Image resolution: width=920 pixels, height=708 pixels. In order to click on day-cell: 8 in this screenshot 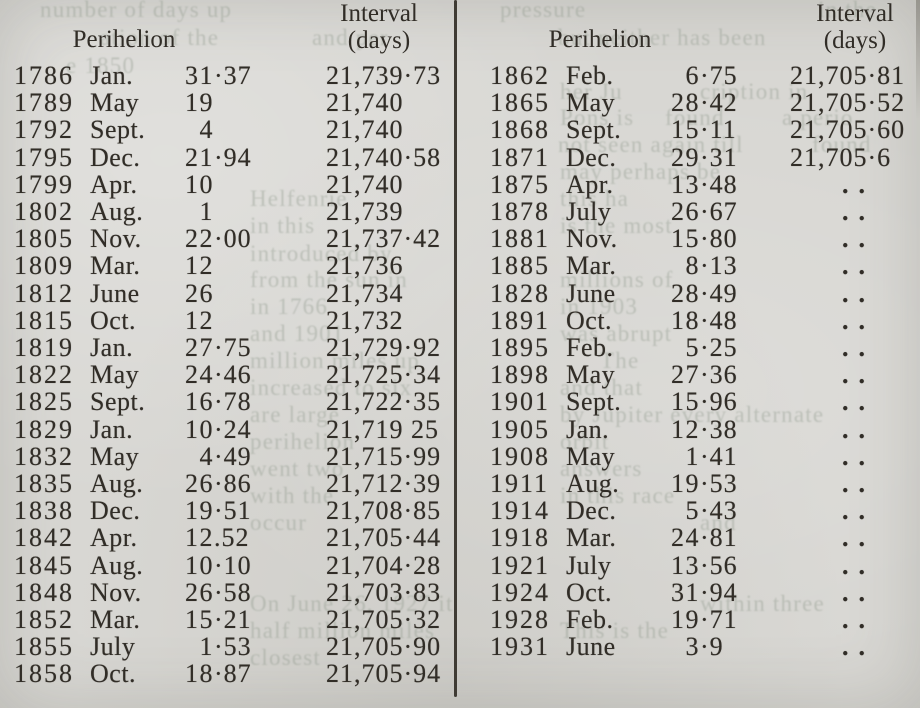, I will do `click(692, 266)`.